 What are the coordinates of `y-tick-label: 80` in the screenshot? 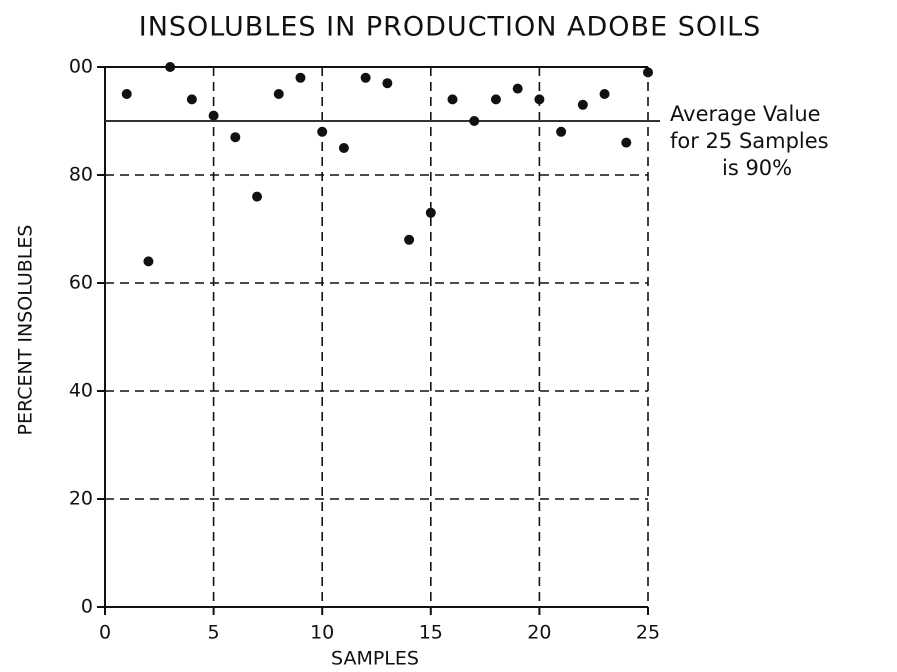 It's located at (81, 175).